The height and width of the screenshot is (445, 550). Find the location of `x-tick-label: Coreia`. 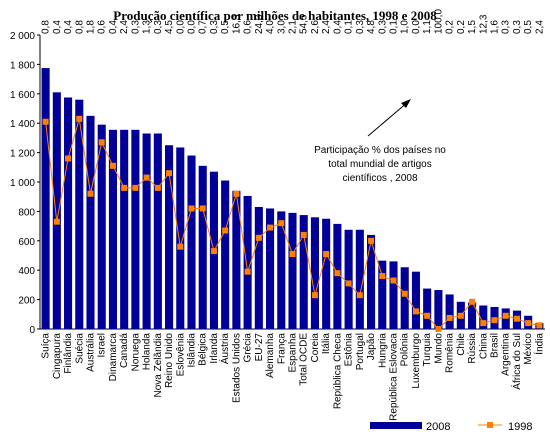

x-tick-label: Coreia is located at coordinates (315, 348).